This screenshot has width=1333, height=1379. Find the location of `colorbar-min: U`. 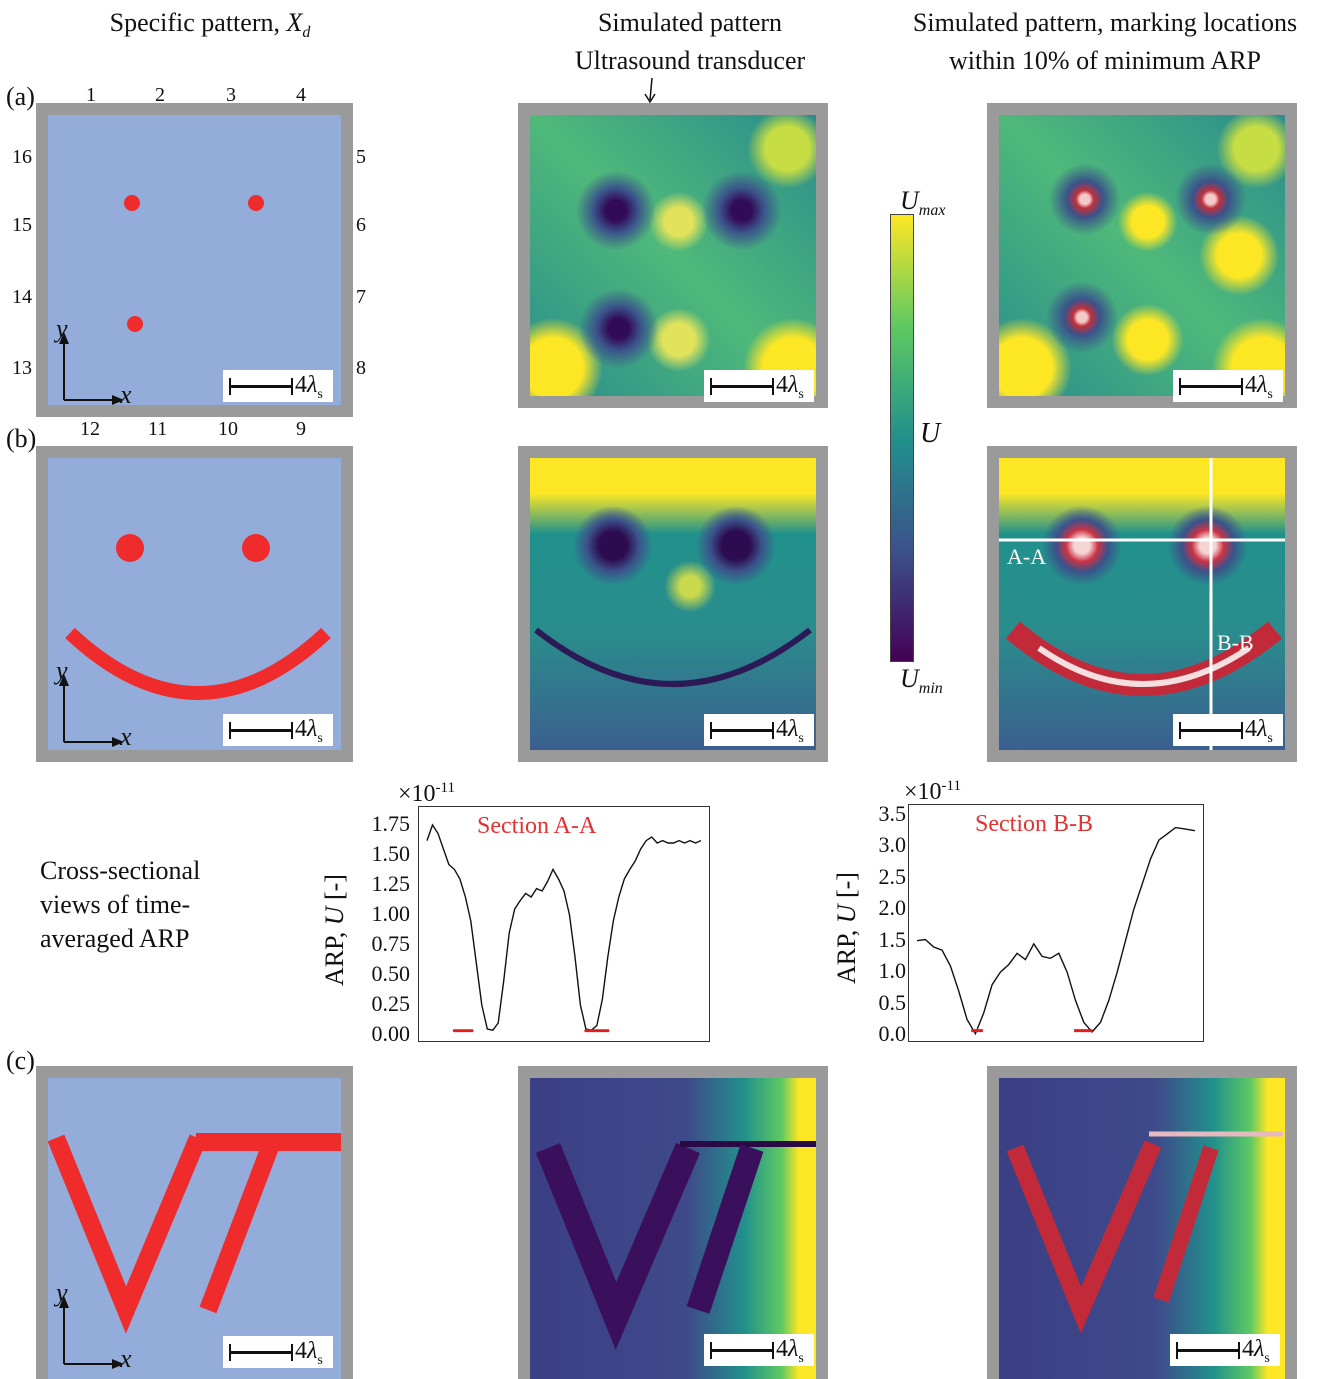

colorbar-min: U is located at coordinates (909, 678).